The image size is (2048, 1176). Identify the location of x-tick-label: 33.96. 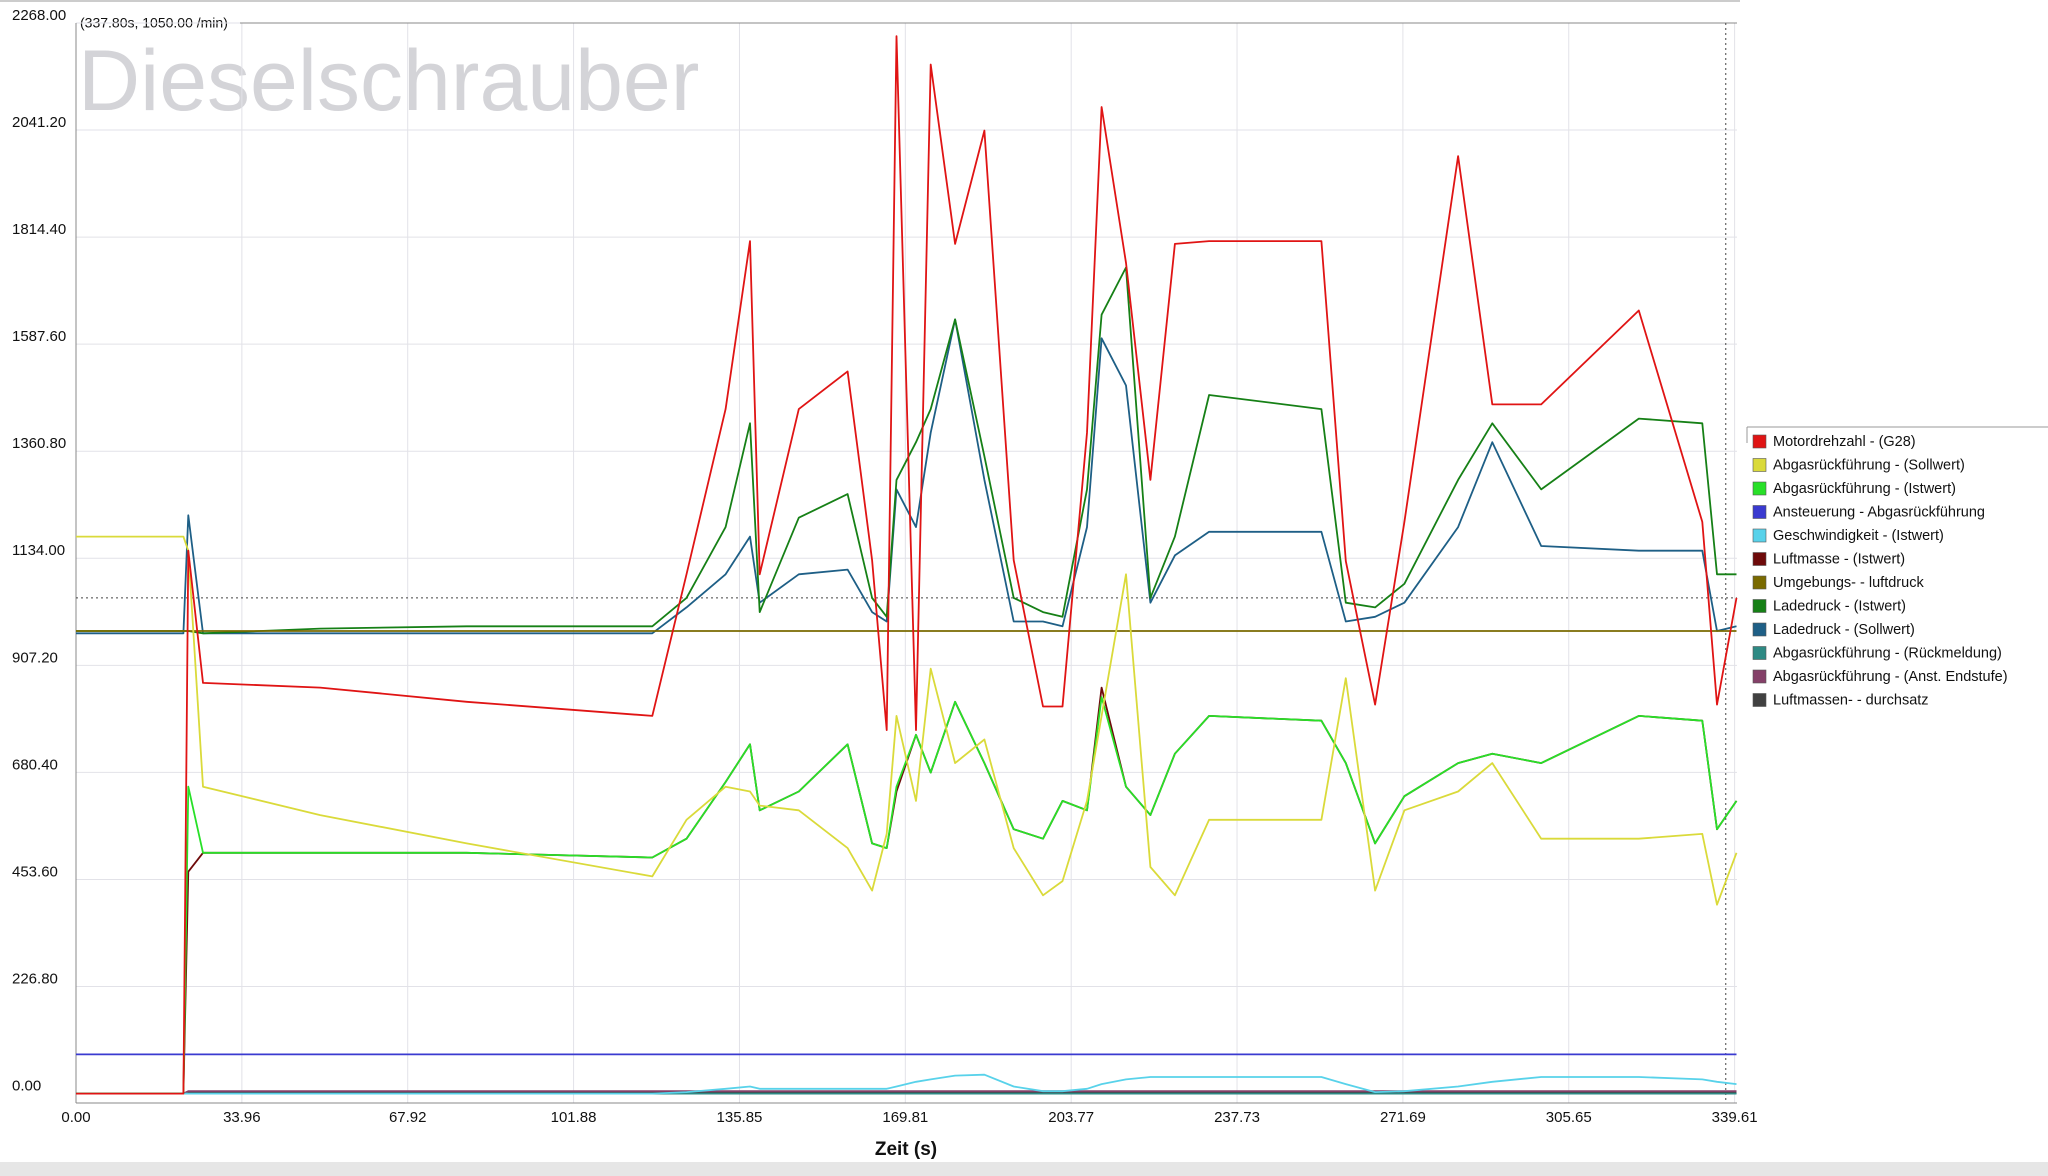
(242, 1117).